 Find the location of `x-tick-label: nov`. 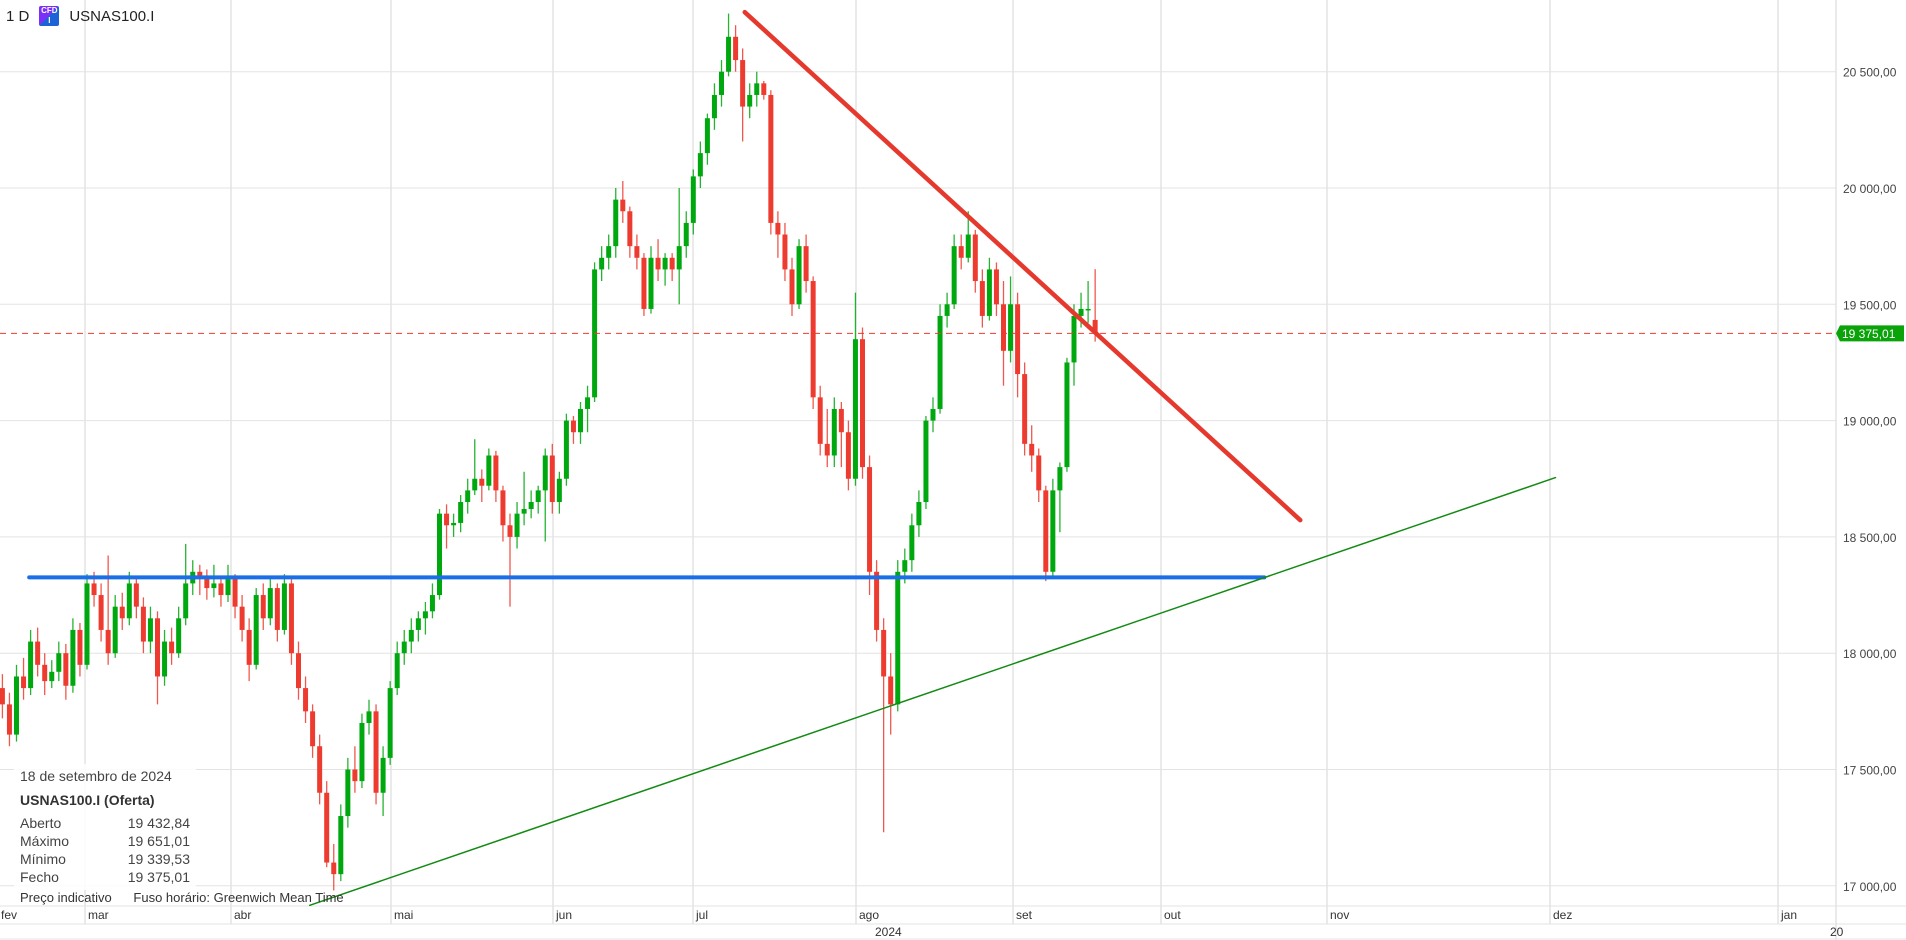

x-tick-label: nov is located at coordinates (1339, 915).